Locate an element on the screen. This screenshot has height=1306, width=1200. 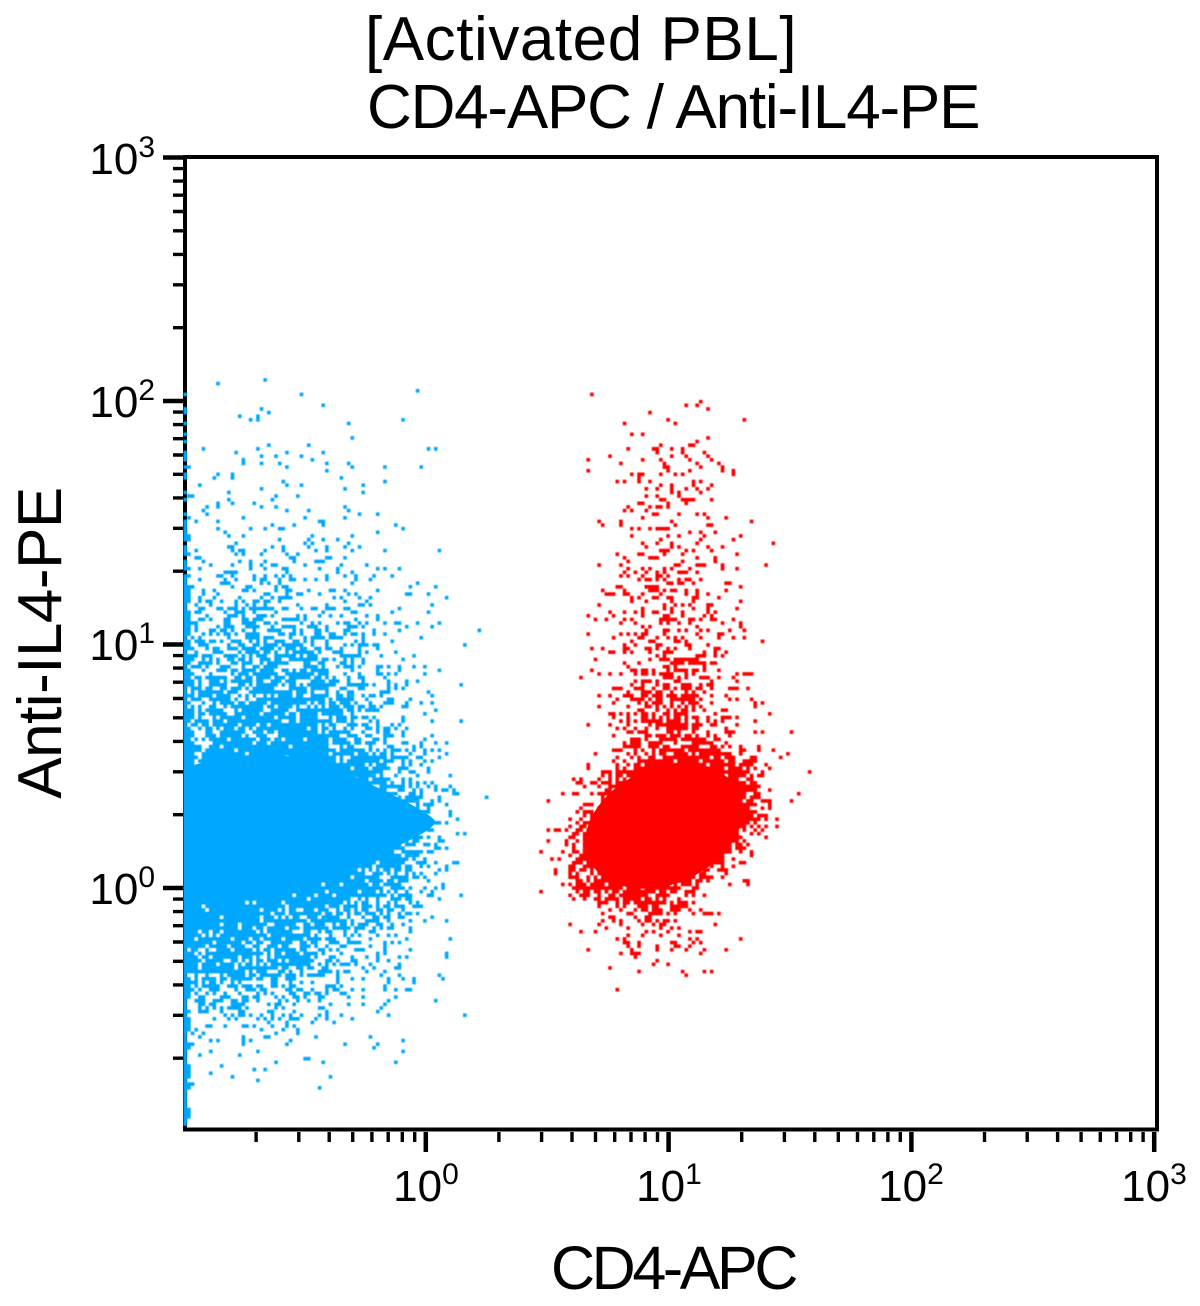
svg-text: CD4-APC is located at coordinates (673, 1268).